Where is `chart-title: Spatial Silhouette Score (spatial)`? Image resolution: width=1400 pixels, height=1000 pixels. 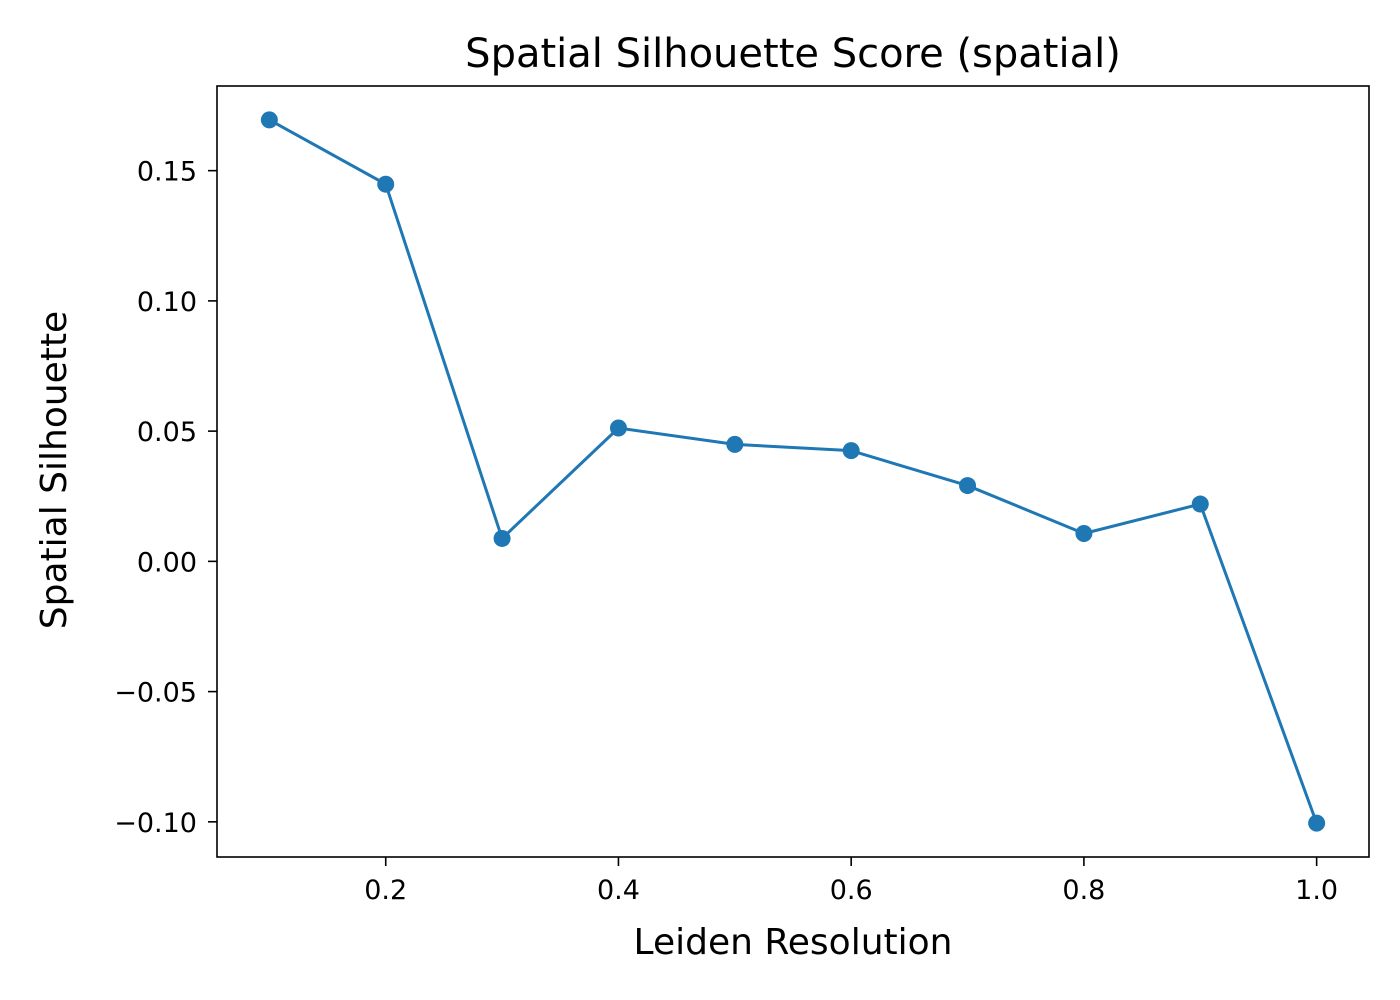 chart-title: Spatial Silhouette Score (spatial) is located at coordinates (793, 54).